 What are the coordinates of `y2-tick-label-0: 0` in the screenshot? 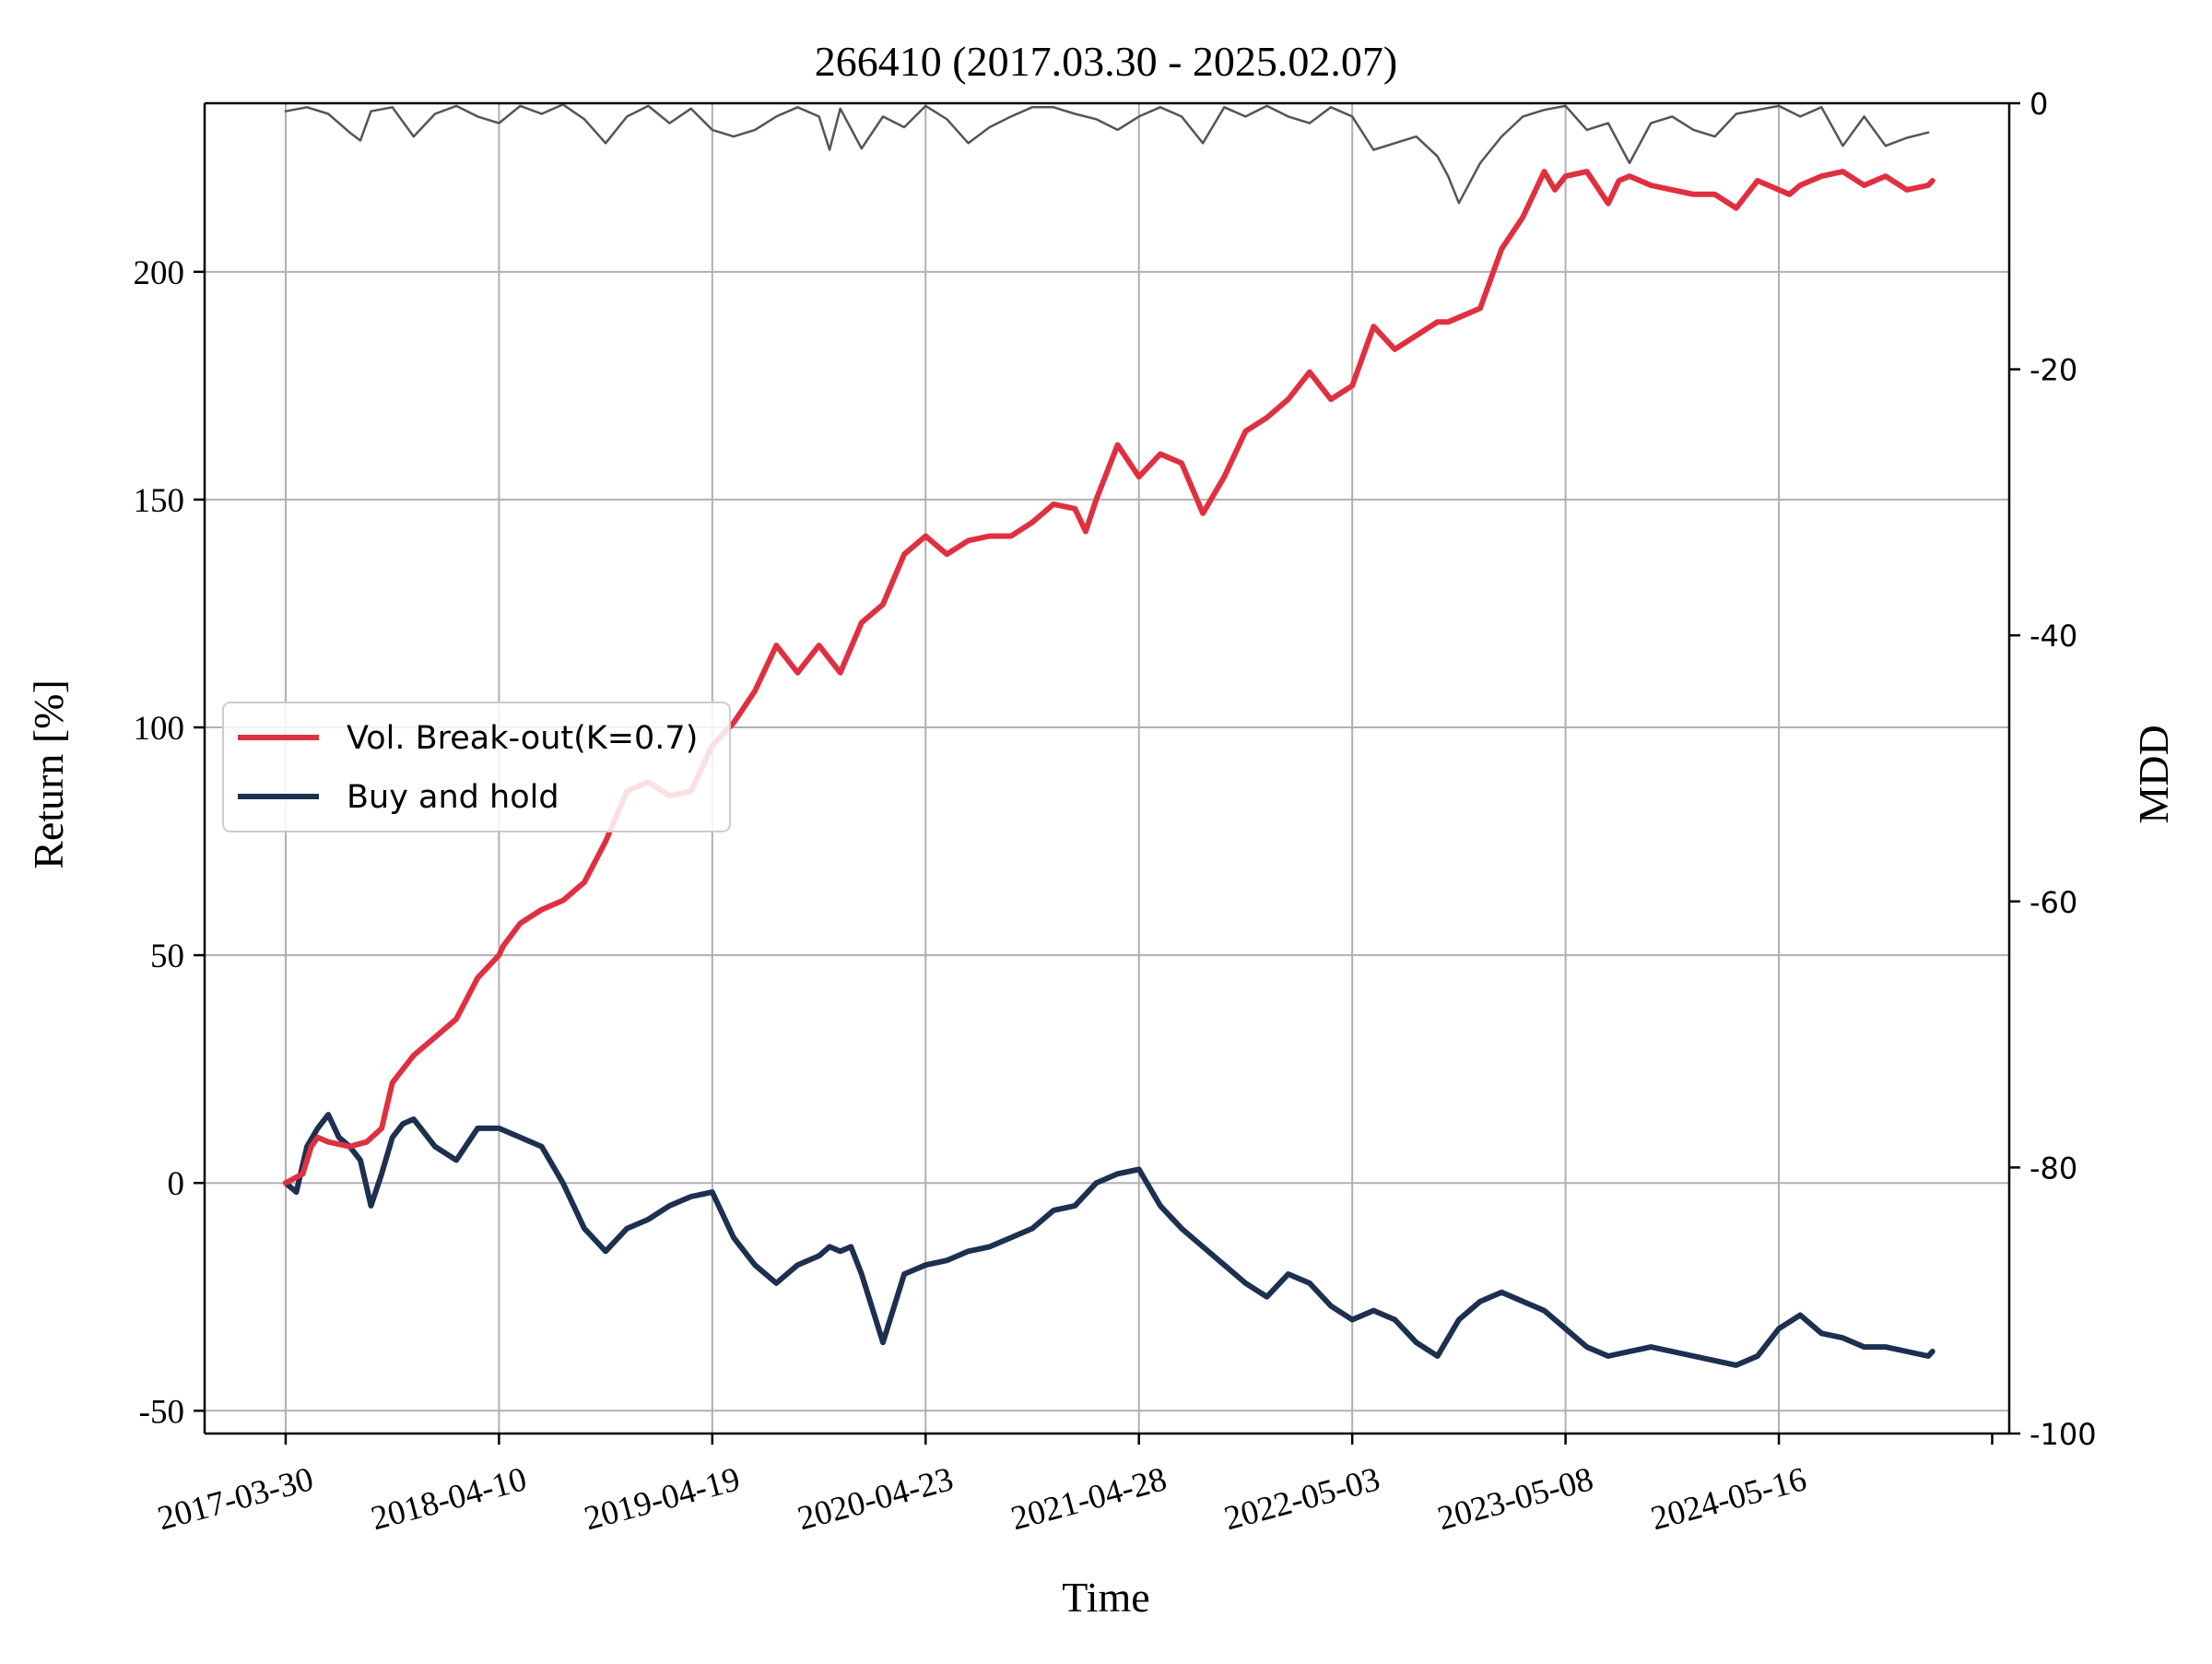 It's located at (2039, 104).